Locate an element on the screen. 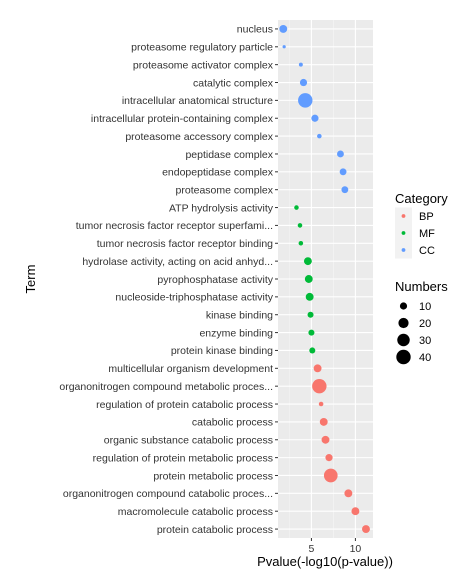 This screenshot has width=474, height=588. category-legend-label: CC is located at coordinates (427, 251).